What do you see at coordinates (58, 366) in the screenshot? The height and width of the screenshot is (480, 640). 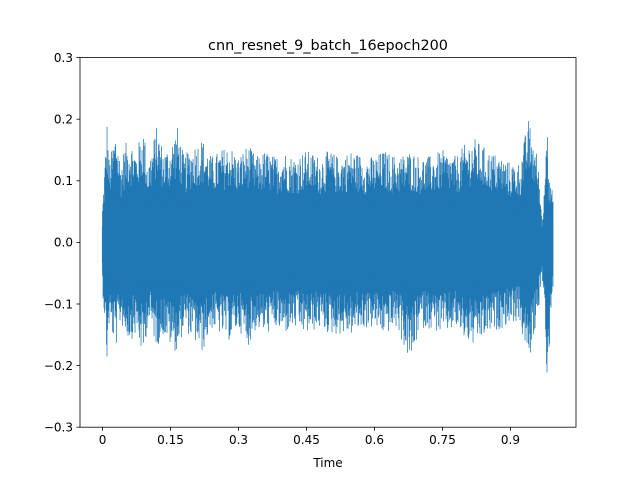 I see `y-tick-label: −0.2` at bounding box center [58, 366].